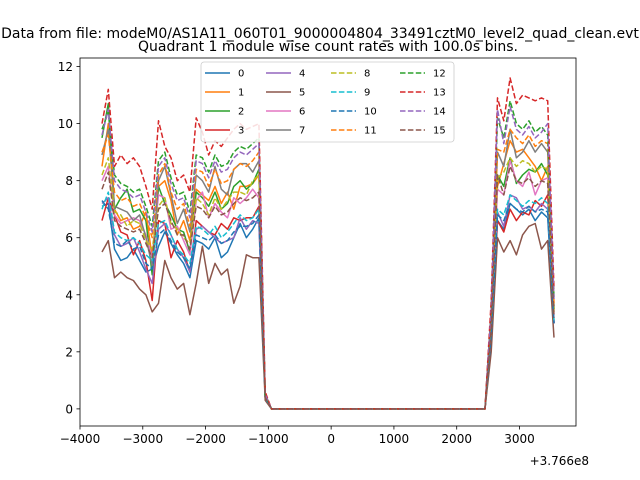 This screenshot has width=640, height=480. What do you see at coordinates (268, 439) in the screenshot?
I see `x-tick-label: −1000` at bounding box center [268, 439].